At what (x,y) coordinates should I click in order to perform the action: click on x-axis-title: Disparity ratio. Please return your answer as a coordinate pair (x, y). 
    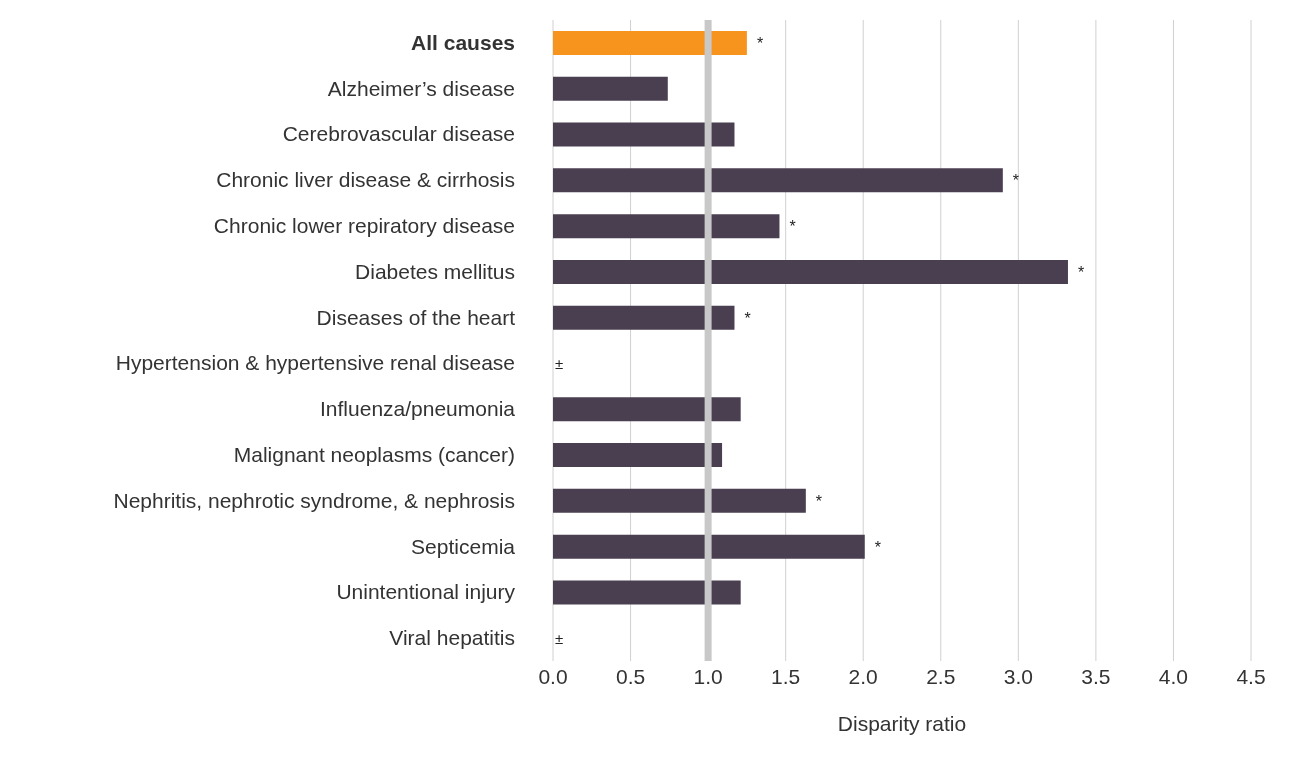
    Looking at the image, I should click on (902, 723).